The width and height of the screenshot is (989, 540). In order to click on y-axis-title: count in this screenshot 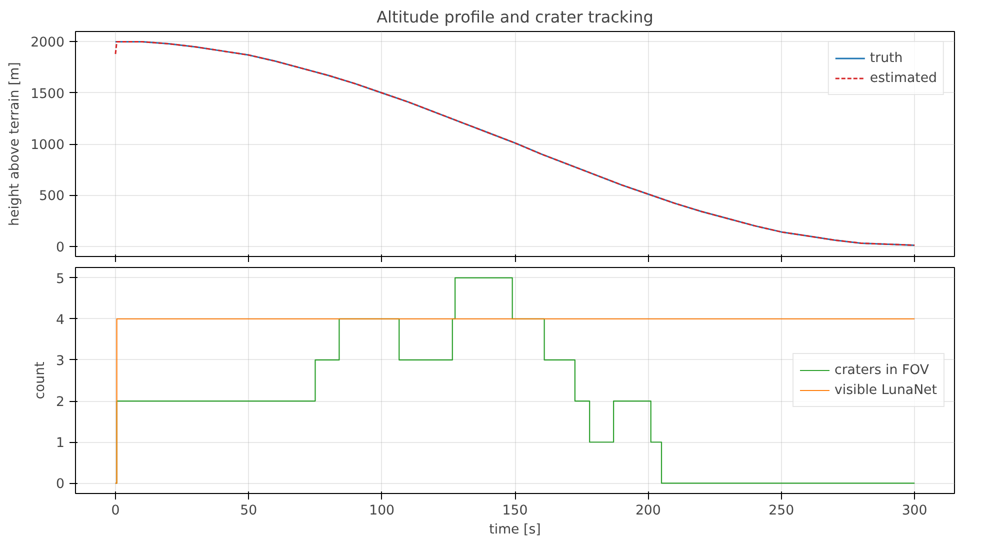, I will do `click(40, 381)`.